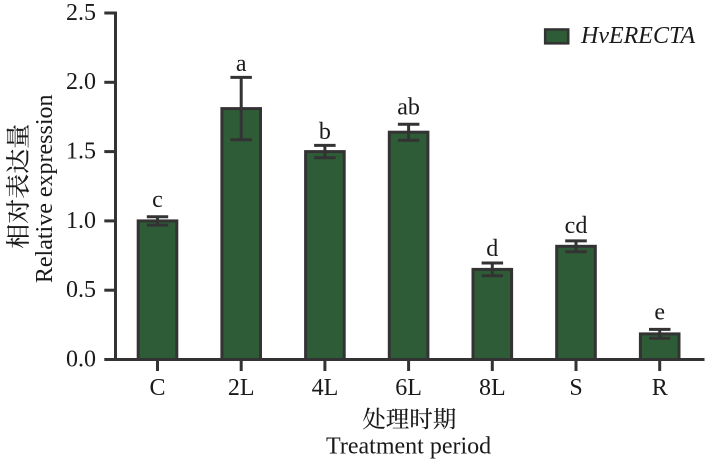 This screenshot has height=461, width=709. What do you see at coordinates (45, 188) in the screenshot?
I see `svg-text: Relative expression` at bounding box center [45, 188].